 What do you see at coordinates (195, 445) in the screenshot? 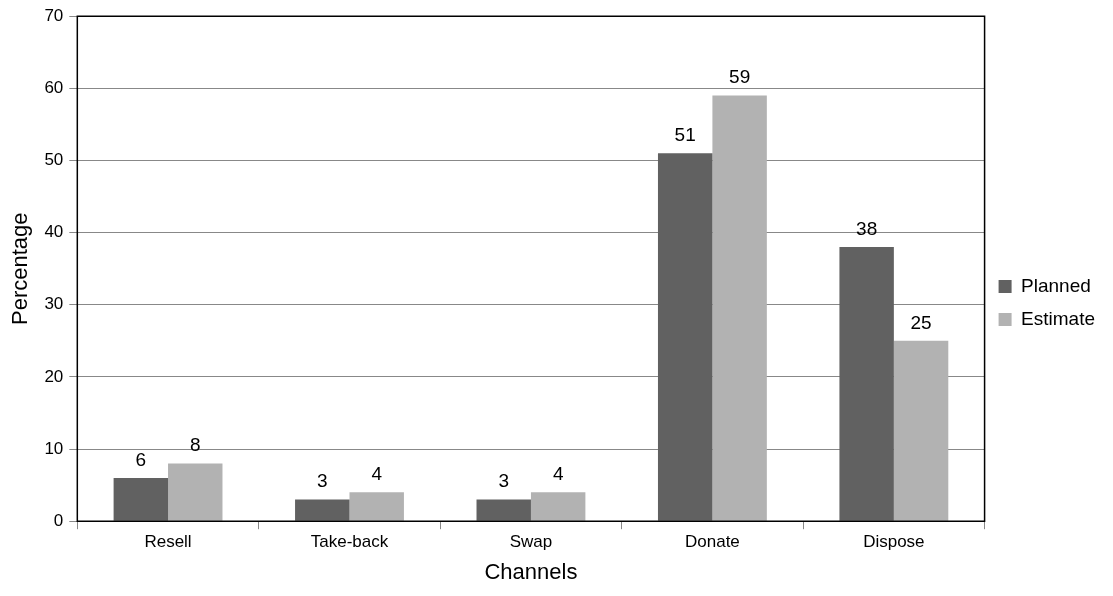
I see `data-label: 8` at bounding box center [195, 445].